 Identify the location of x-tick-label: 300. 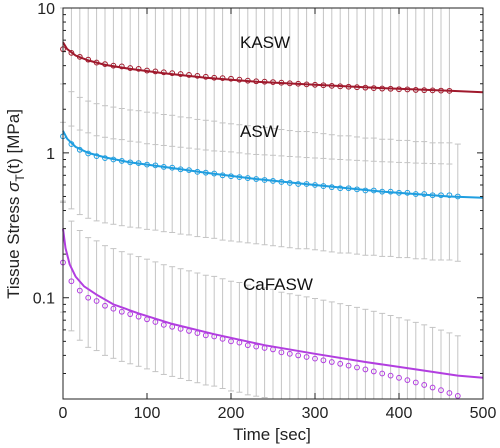
(315, 413).